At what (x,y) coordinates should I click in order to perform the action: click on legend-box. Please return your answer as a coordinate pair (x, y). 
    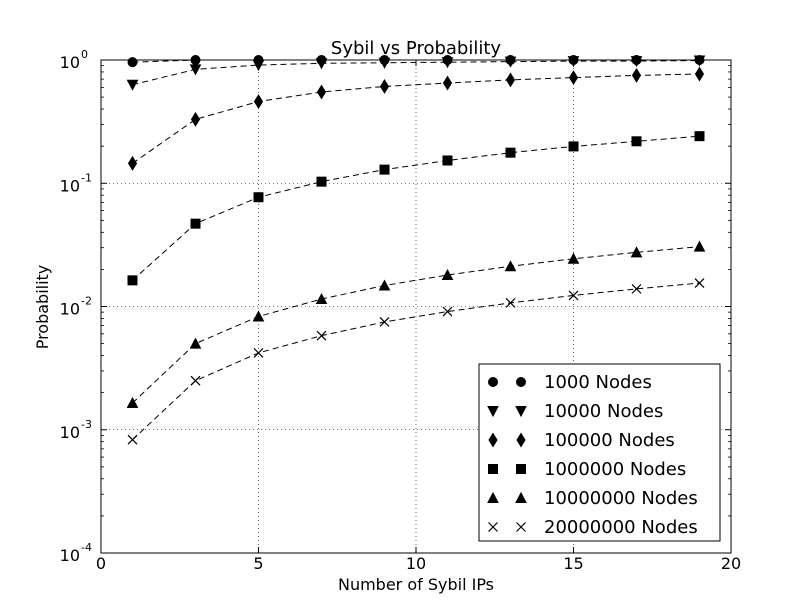
    Looking at the image, I should click on (599, 452).